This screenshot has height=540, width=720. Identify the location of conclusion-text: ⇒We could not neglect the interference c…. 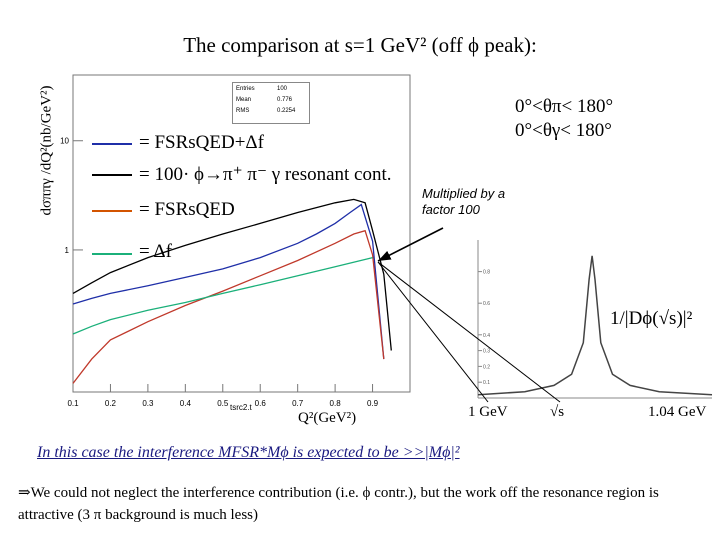
(338, 504).